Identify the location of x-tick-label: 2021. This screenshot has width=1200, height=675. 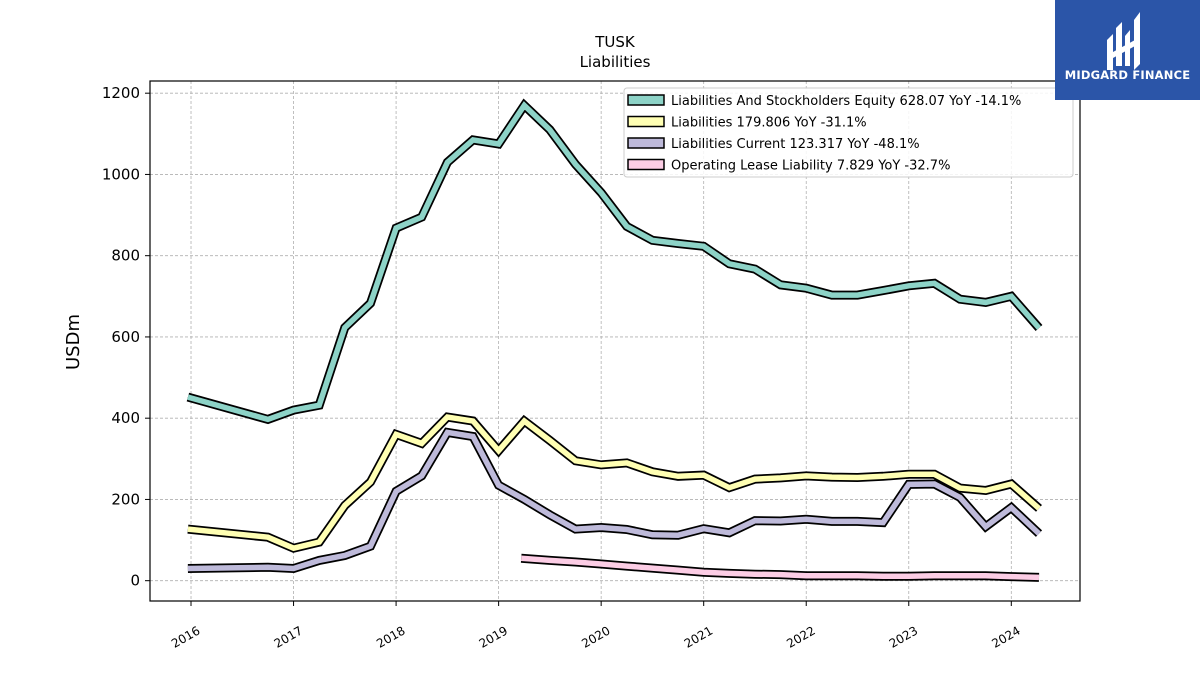
(698, 636).